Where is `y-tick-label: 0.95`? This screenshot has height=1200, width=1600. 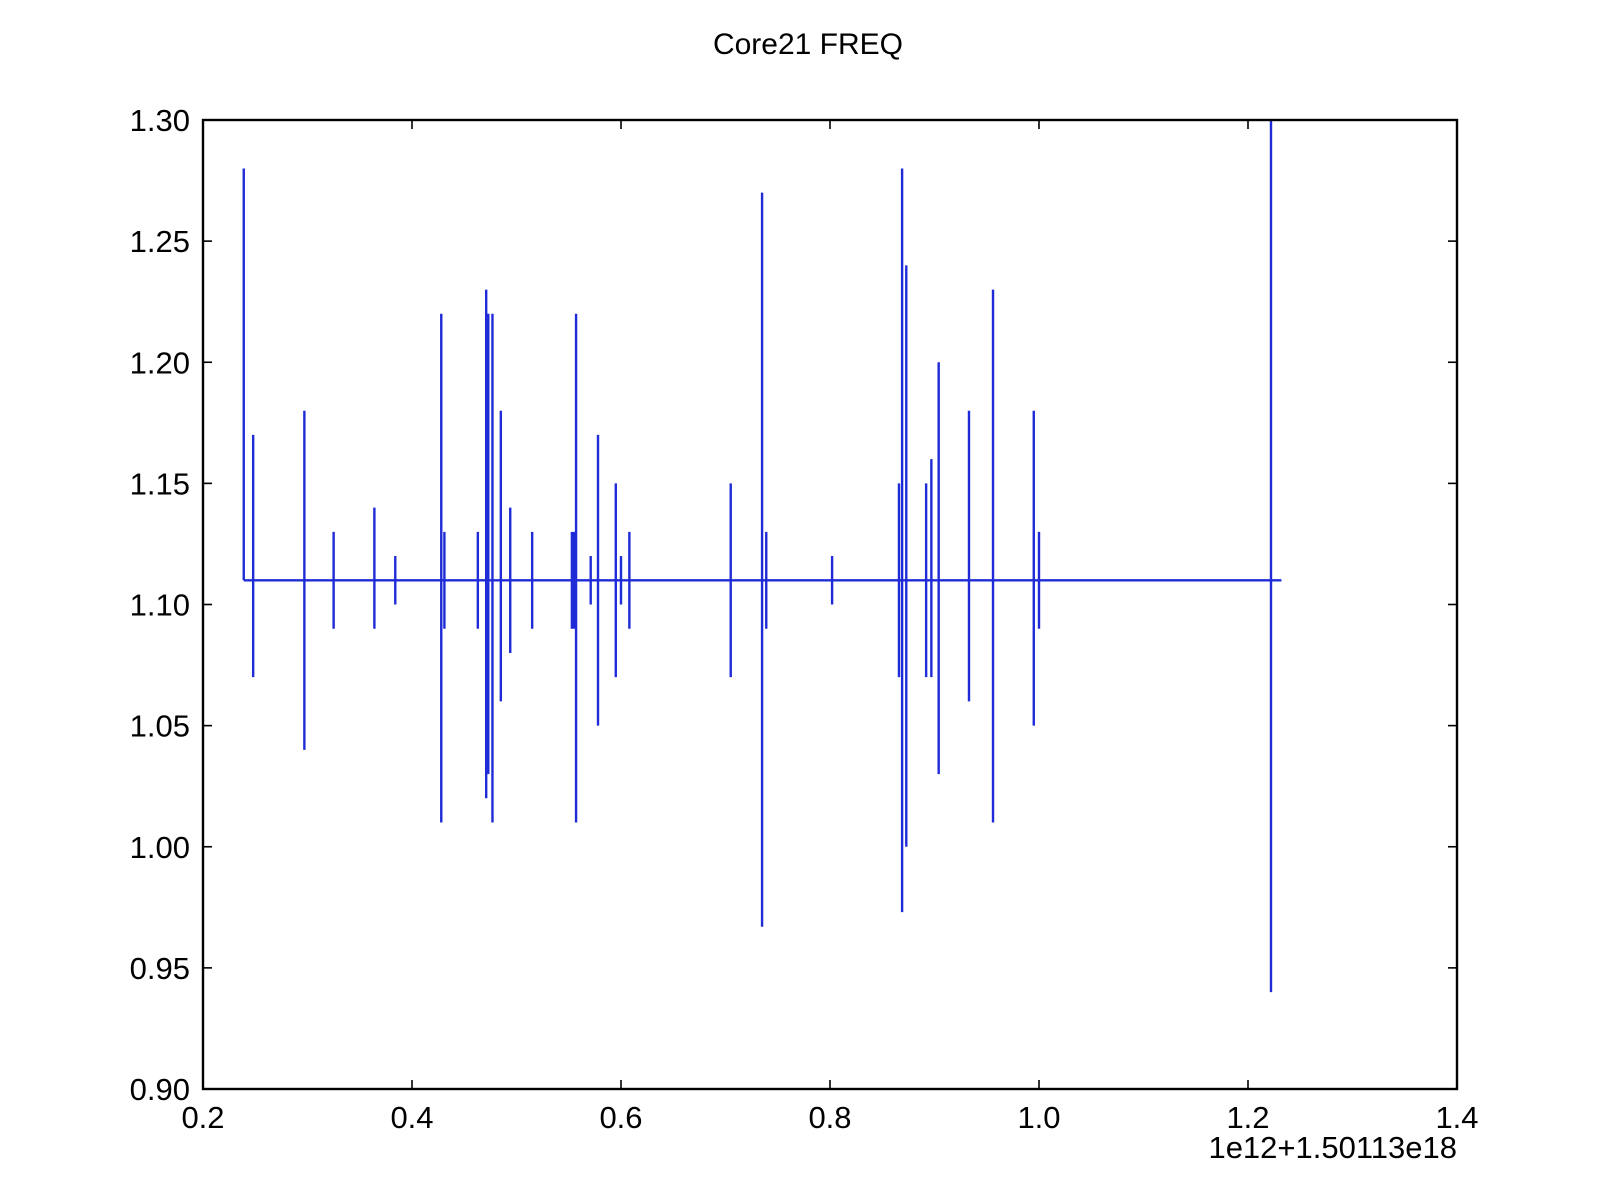 y-tick-label: 0.95 is located at coordinates (160, 968).